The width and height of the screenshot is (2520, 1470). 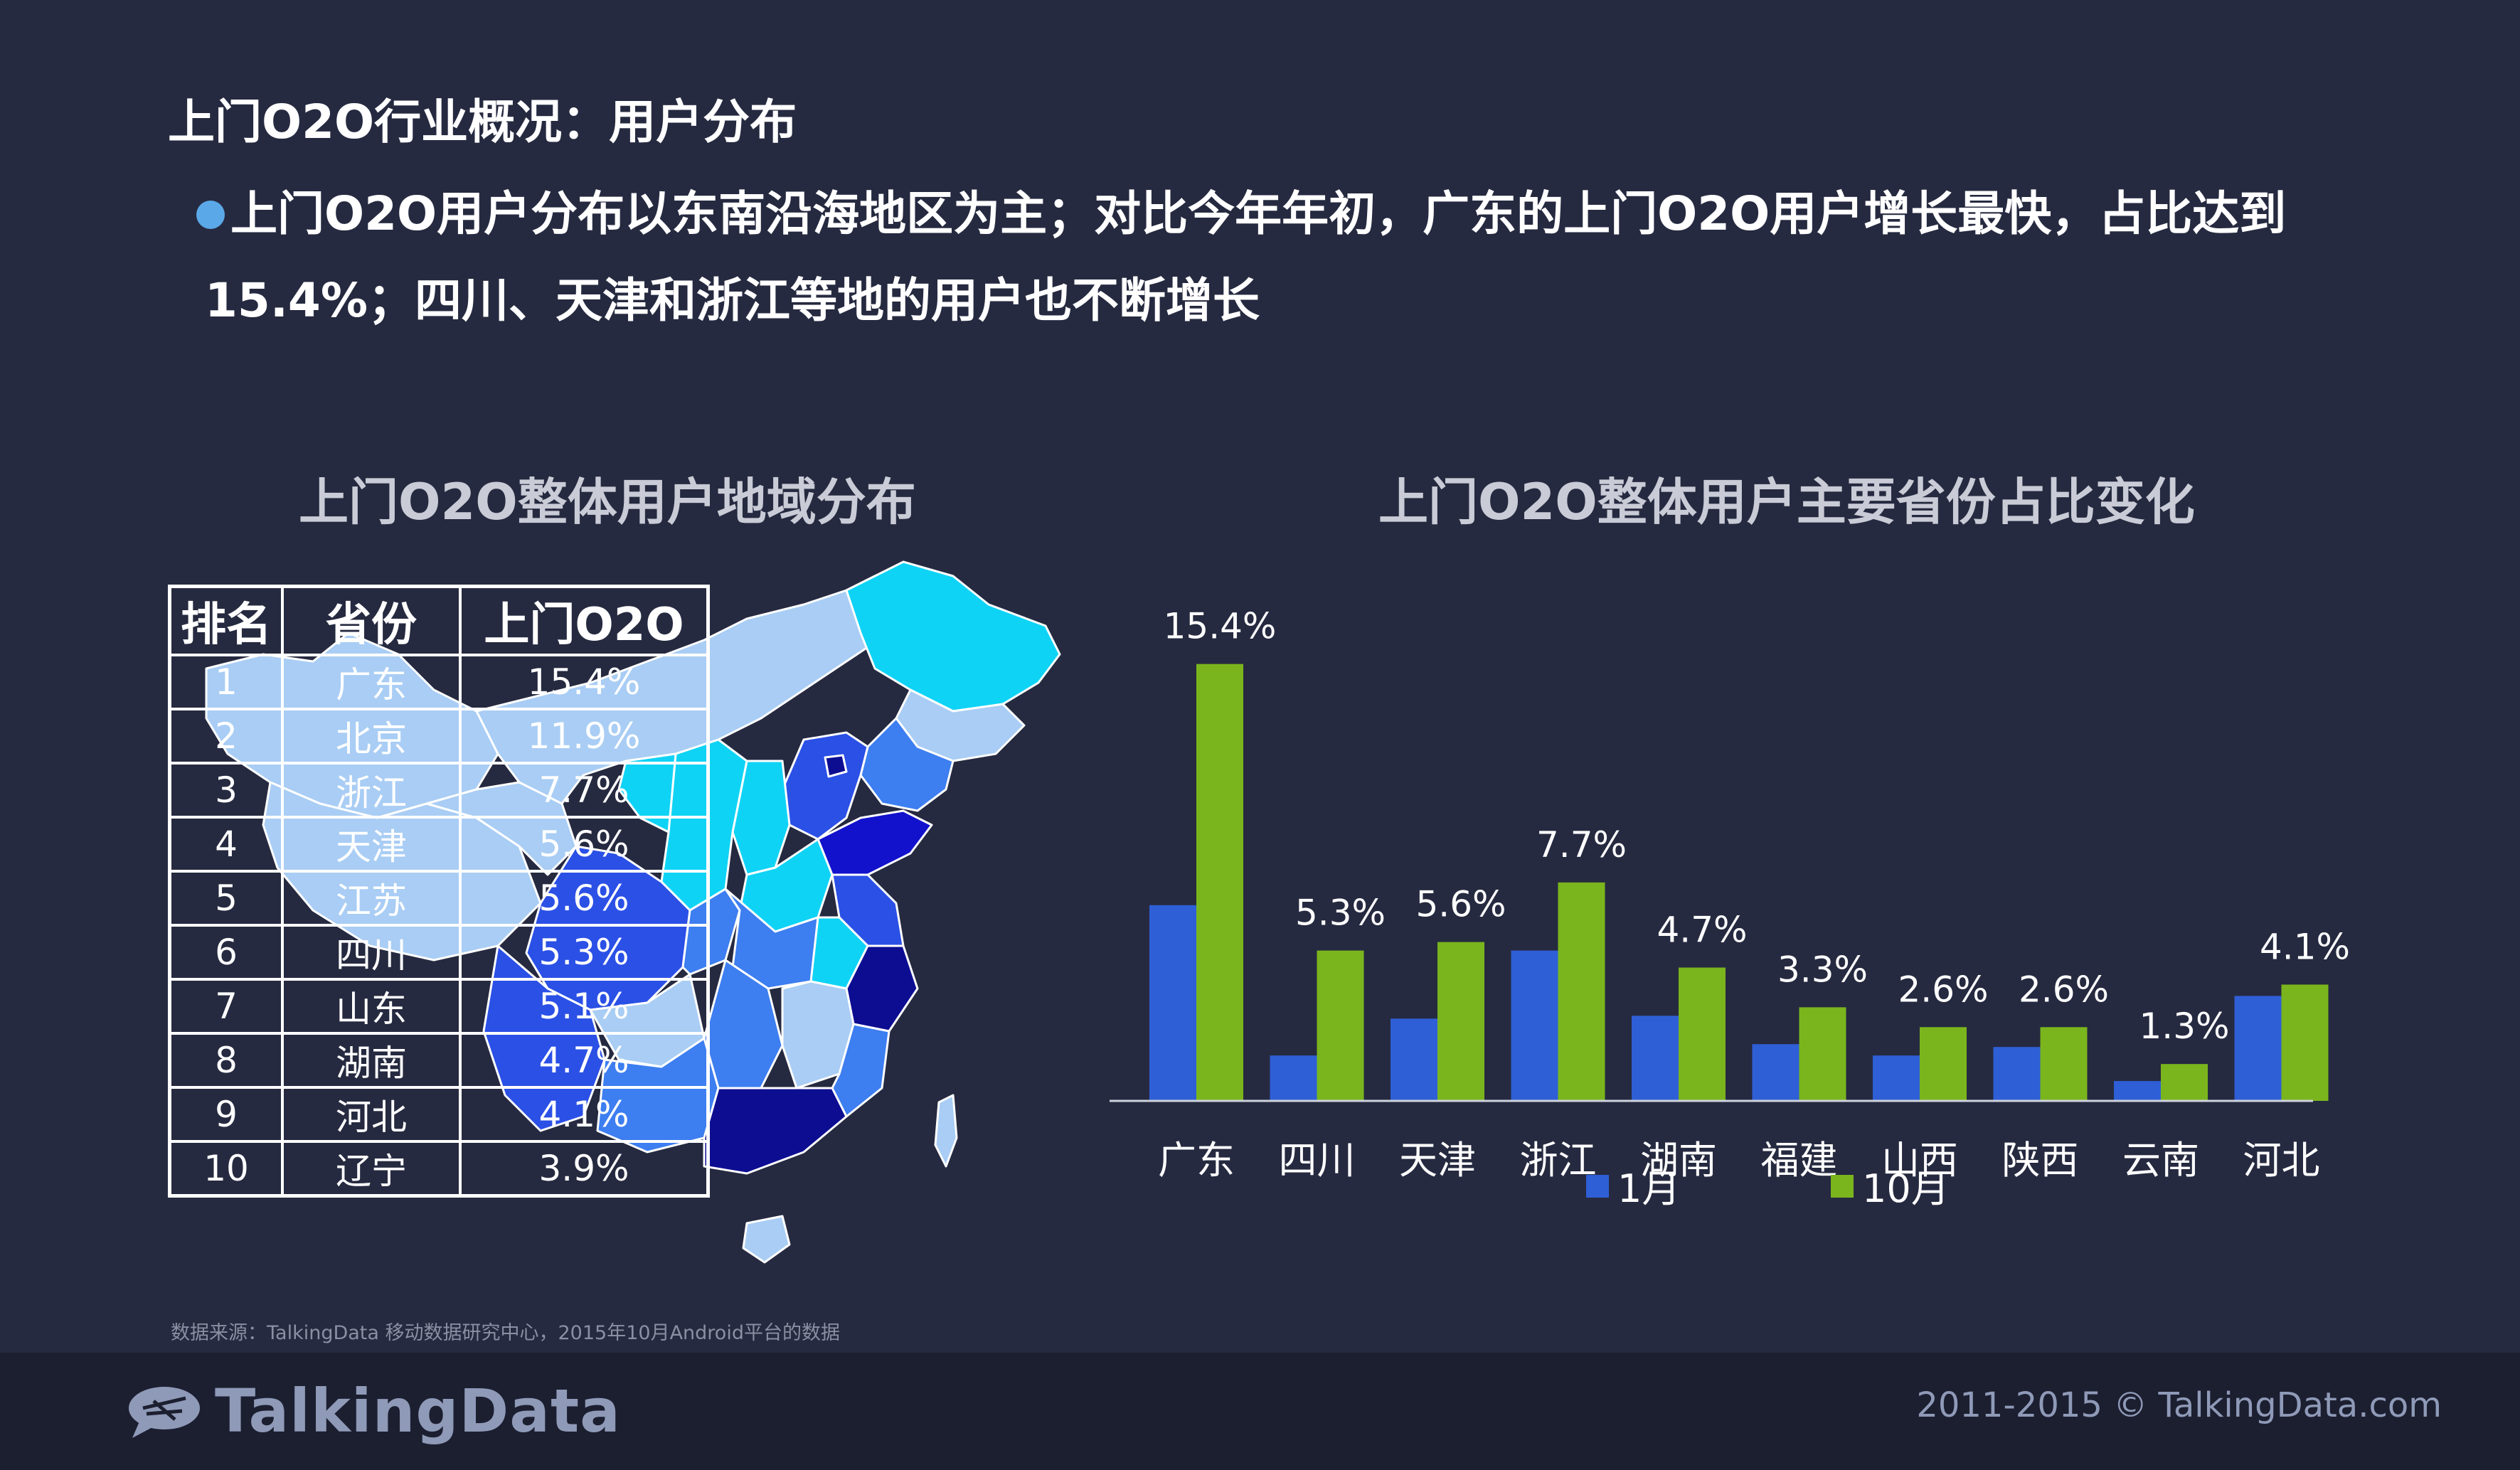 I want to click on table-header: 省份, so click(x=371, y=620).